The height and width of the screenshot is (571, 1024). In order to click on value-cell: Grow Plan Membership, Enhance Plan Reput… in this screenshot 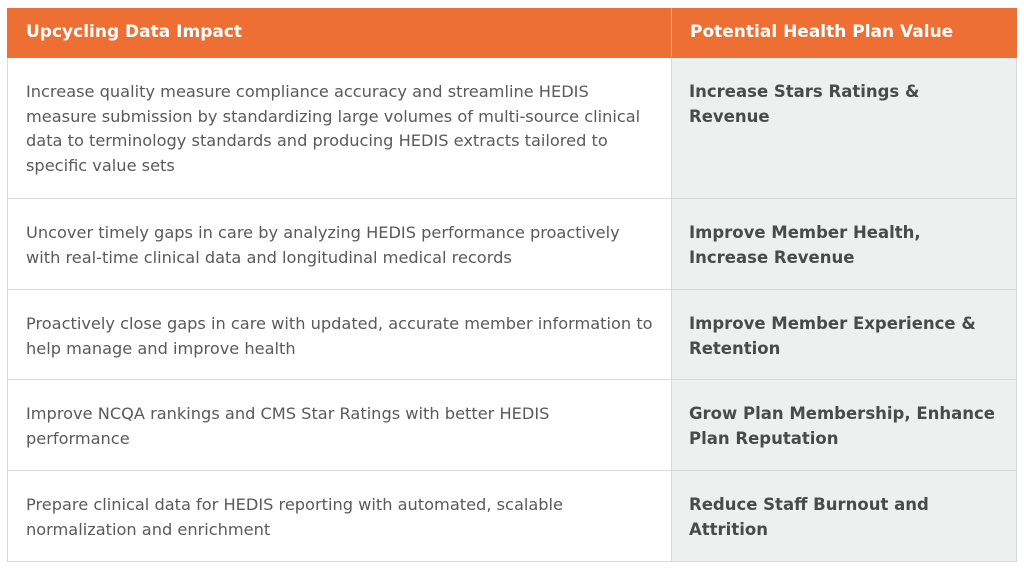, I will do `click(844, 425)`.